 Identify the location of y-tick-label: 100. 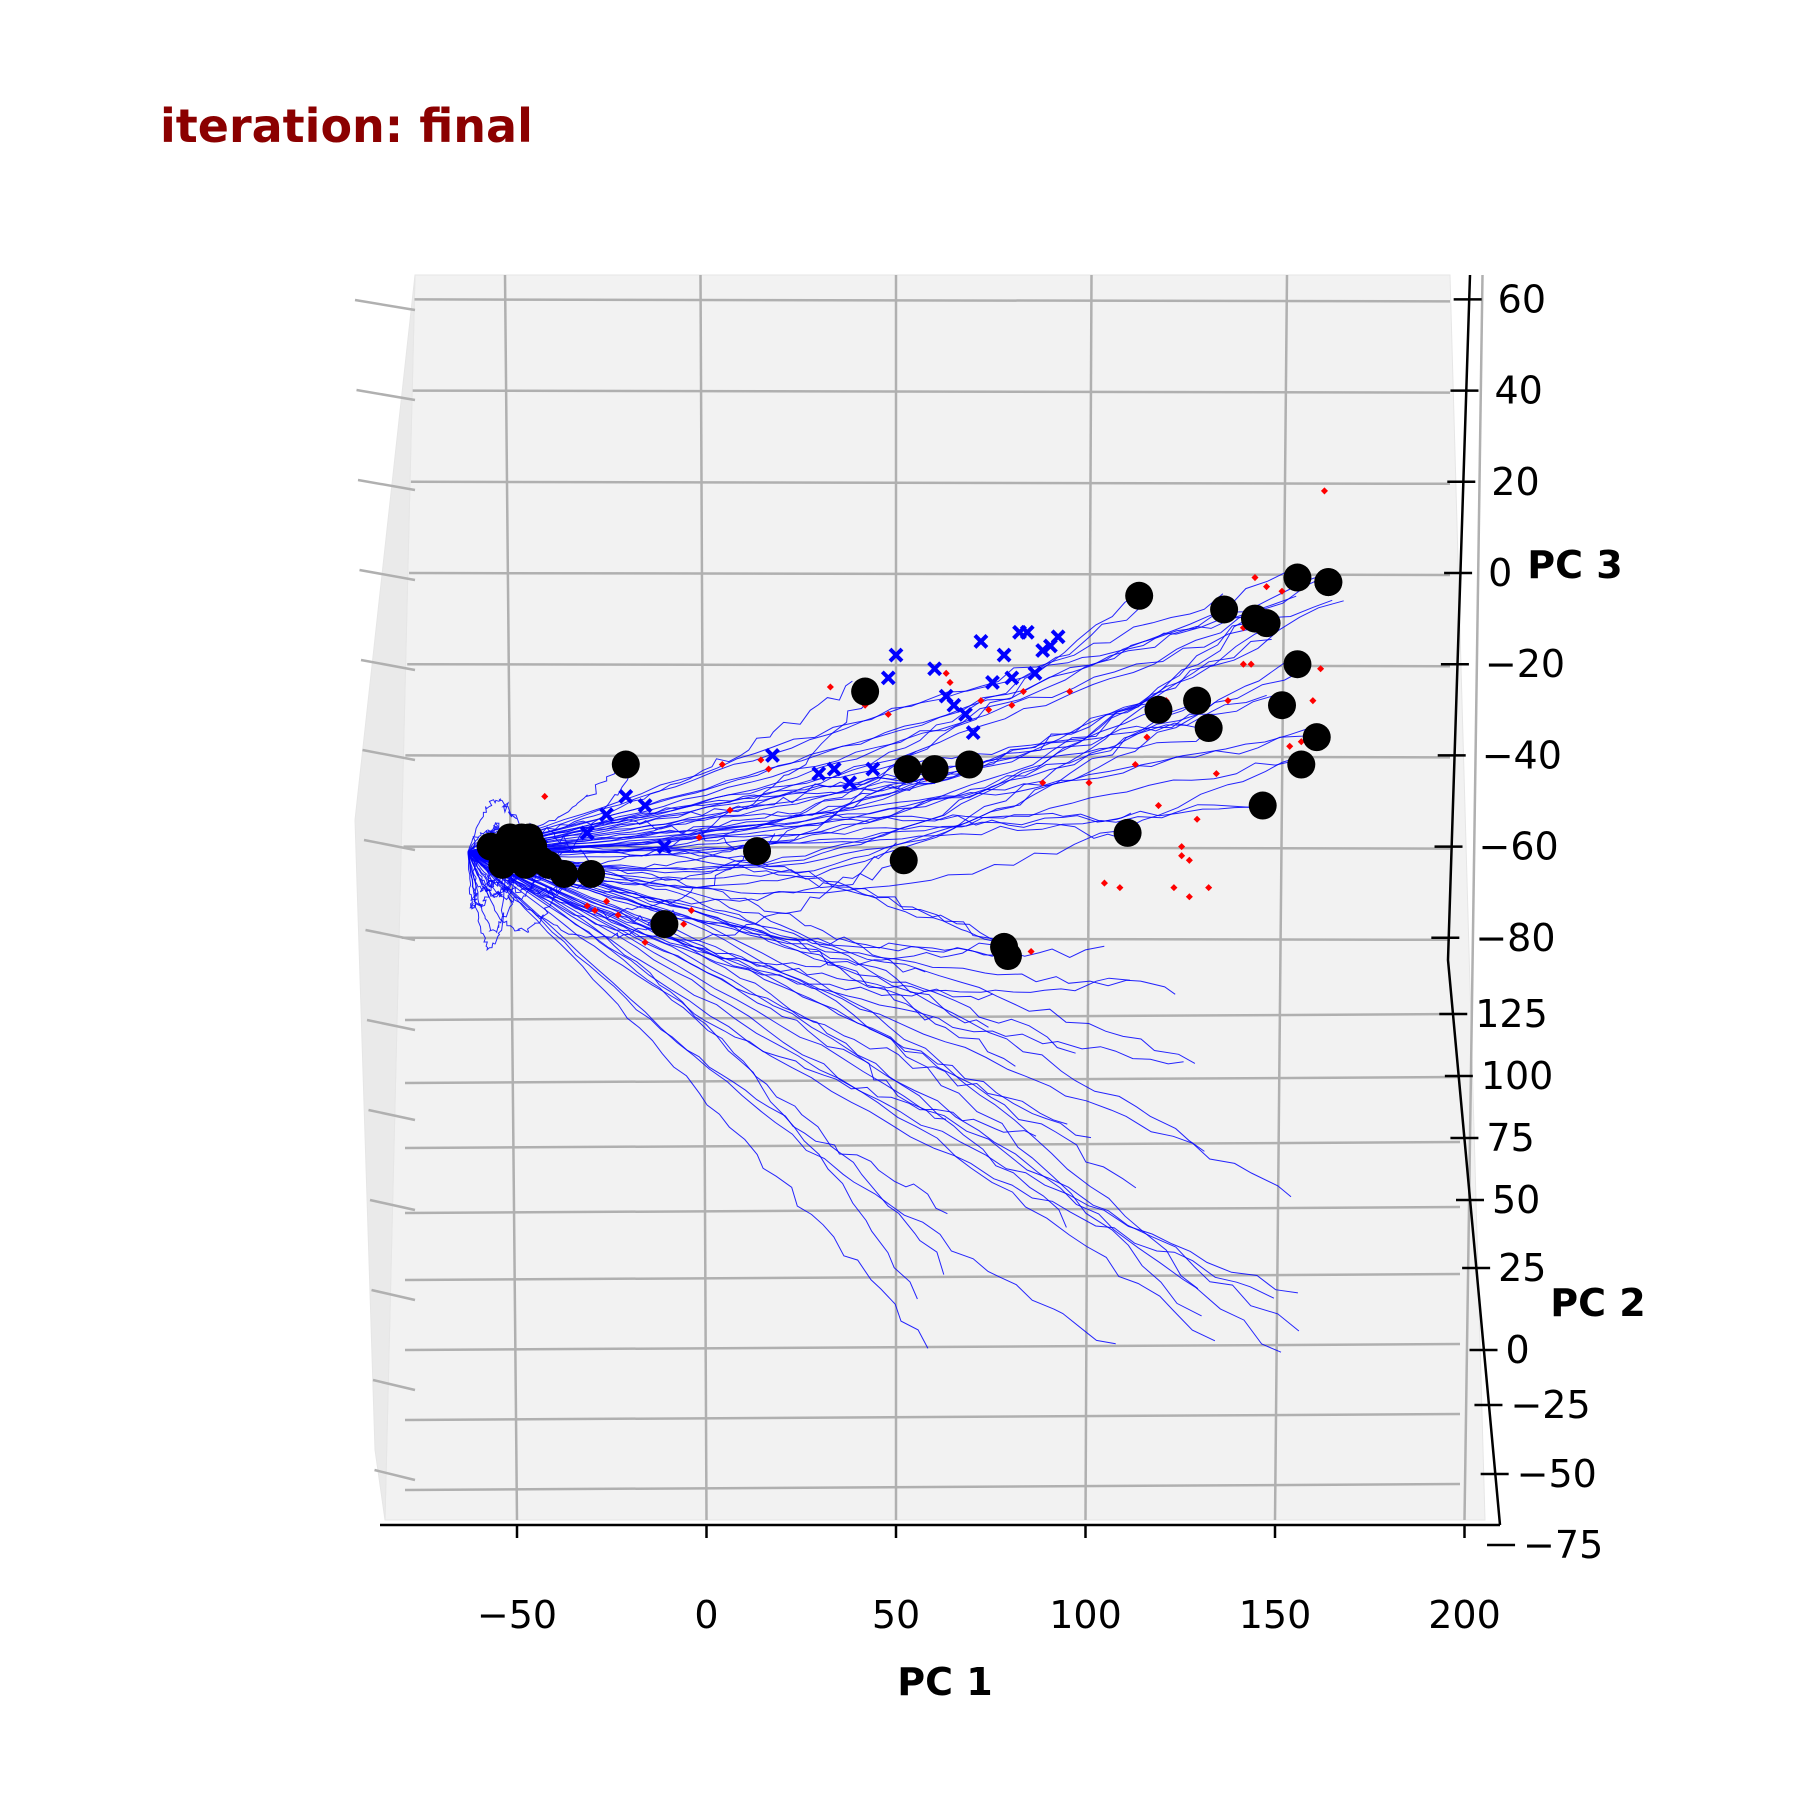
(1517, 1076).